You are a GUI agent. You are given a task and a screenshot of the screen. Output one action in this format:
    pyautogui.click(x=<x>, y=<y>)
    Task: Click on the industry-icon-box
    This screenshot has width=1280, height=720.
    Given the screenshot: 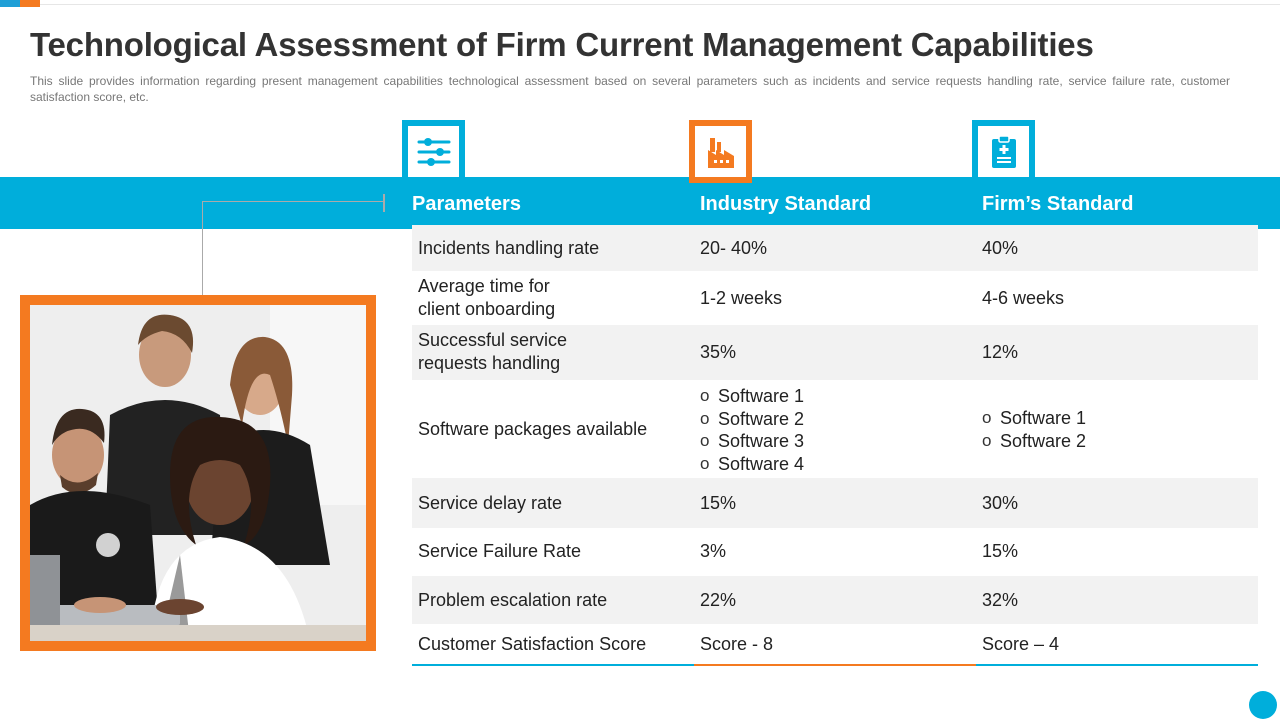 What is the action you would take?
    pyautogui.click(x=720, y=151)
    